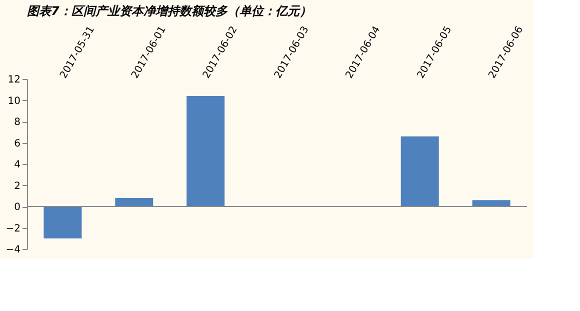 The image size is (580, 311). I want to click on y-tick-label: 2, so click(17, 186).